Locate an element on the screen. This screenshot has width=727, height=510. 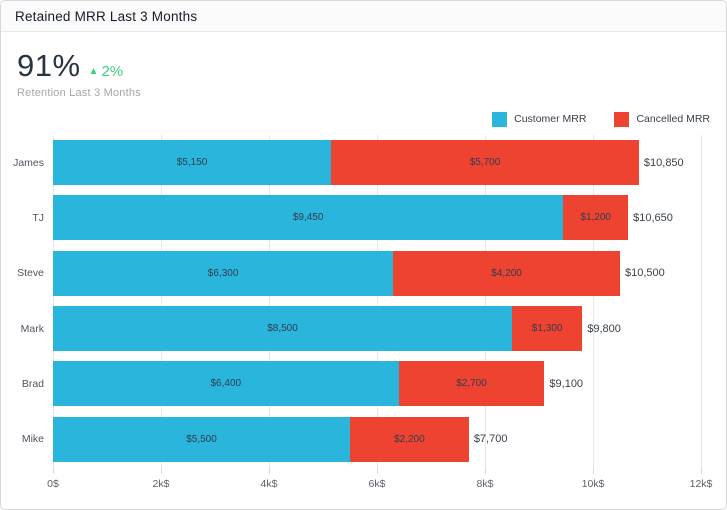
segment-value-label: $5,500 is located at coordinates (201, 439).